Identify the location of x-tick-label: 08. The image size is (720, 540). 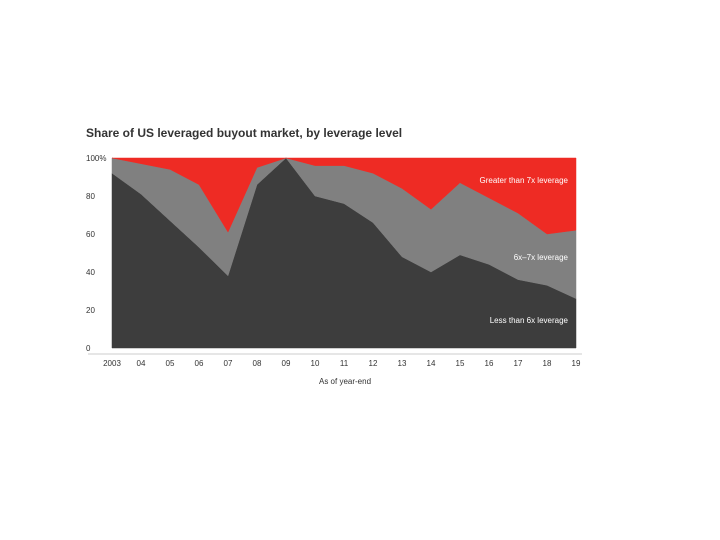
(257, 363).